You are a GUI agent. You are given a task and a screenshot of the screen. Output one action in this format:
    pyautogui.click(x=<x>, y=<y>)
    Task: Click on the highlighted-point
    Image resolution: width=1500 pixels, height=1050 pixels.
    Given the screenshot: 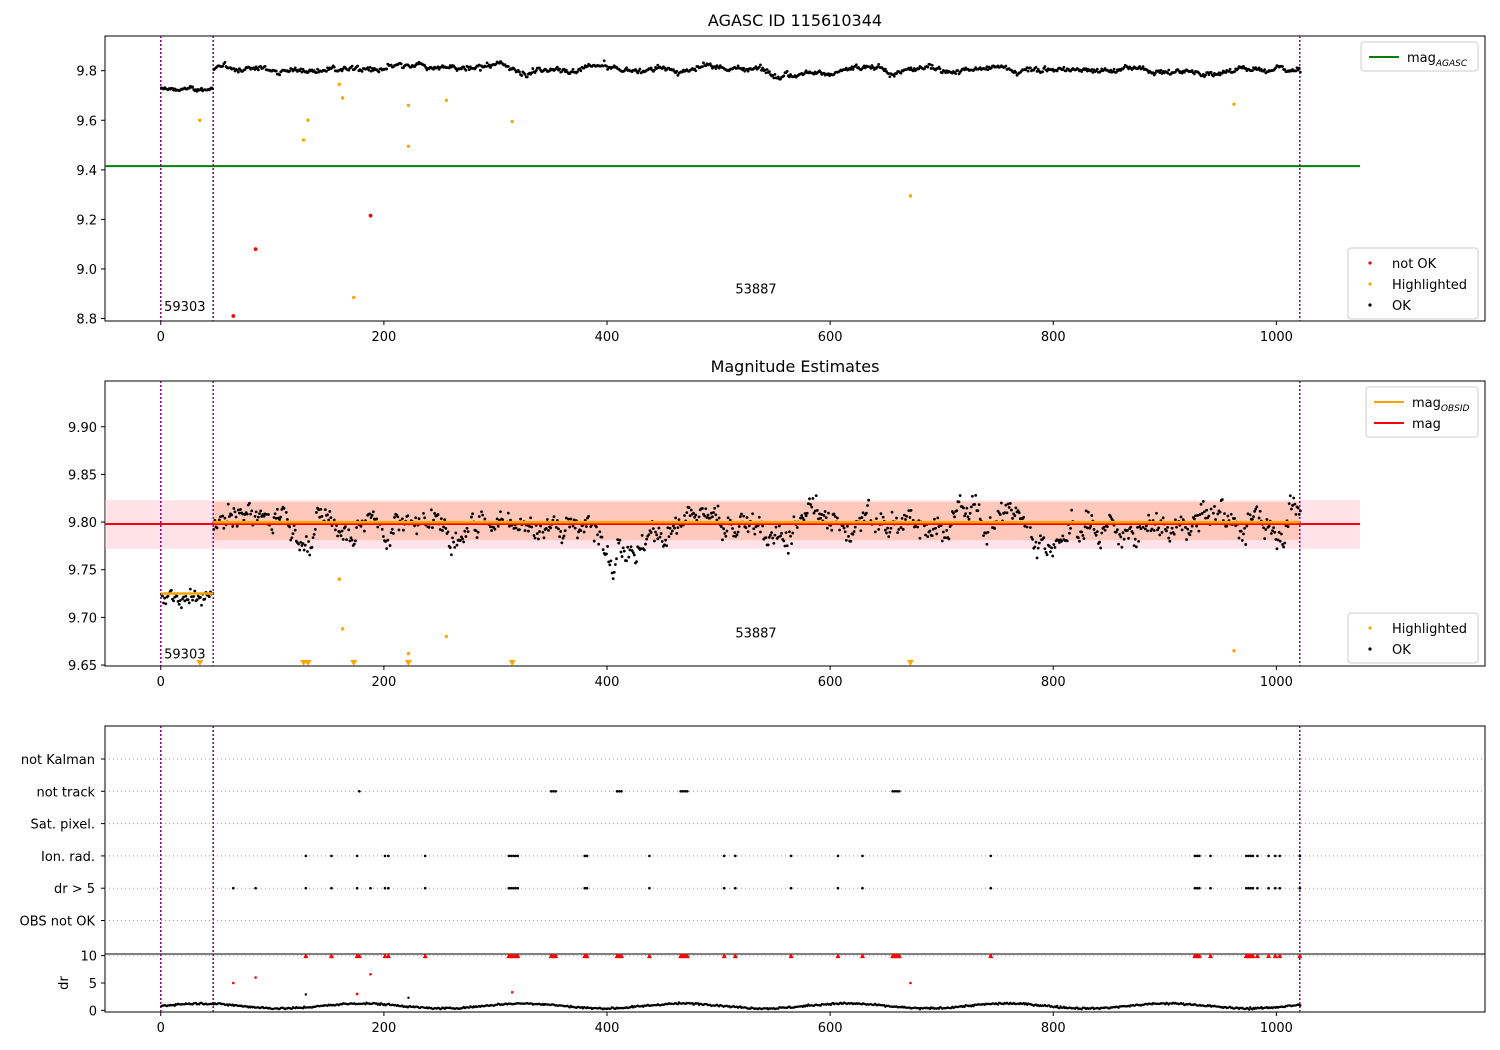 What is the action you would take?
    pyautogui.click(x=910, y=196)
    